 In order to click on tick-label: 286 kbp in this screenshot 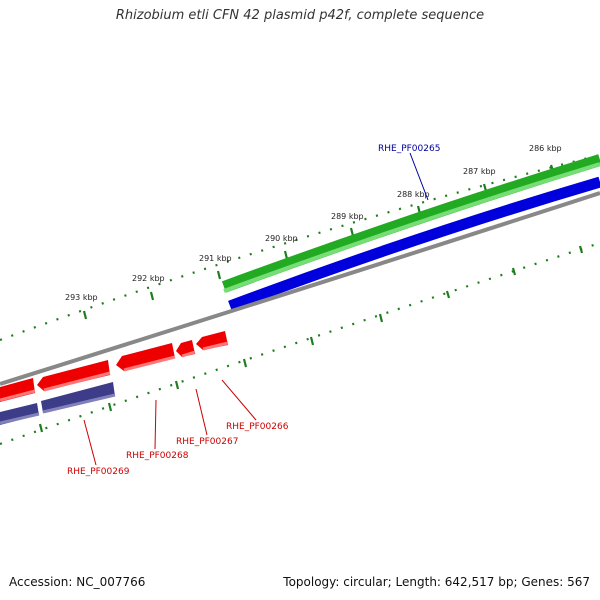, I will do `click(545, 148)`.